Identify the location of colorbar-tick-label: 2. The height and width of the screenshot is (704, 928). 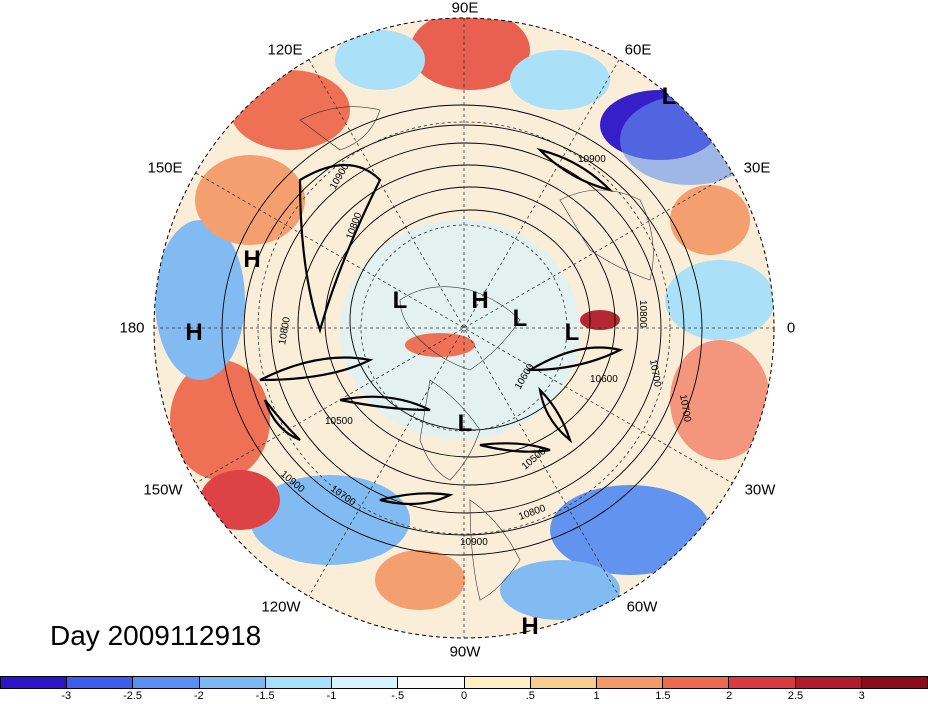
(729, 696).